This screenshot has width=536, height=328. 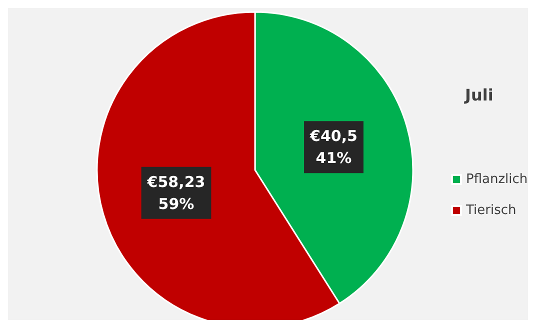 What do you see at coordinates (490, 210) in the screenshot?
I see `legend-label: Tierisch` at bounding box center [490, 210].